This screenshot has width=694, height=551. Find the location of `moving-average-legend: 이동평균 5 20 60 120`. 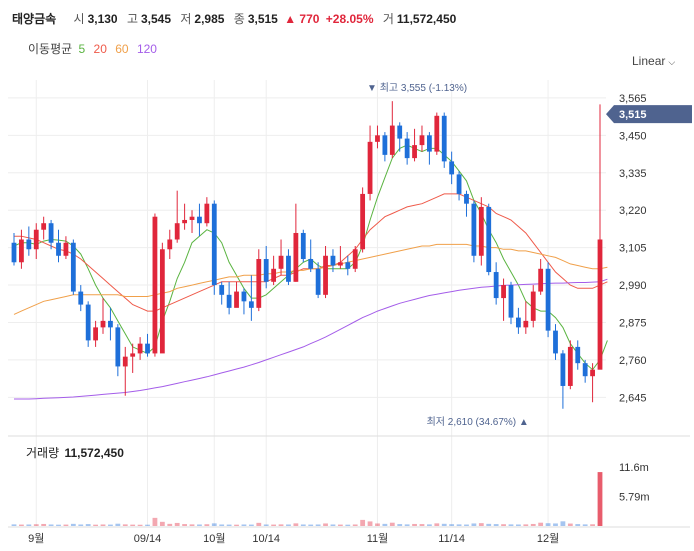

moving-average-legend: 이동평균 5 20 60 120 is located at coordinates (95, 48).